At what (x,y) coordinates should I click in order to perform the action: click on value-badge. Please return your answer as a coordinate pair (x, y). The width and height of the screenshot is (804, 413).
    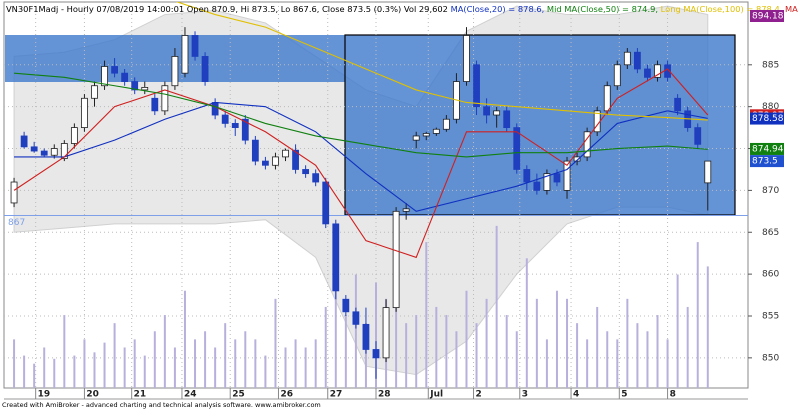
    Looking at the image, I should click on (767, 118).